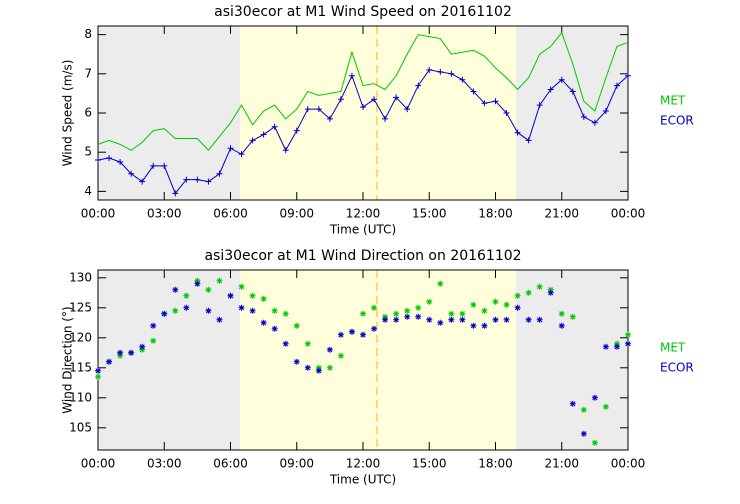  I want to click on y-tick-label: 105, so click(80, 427).